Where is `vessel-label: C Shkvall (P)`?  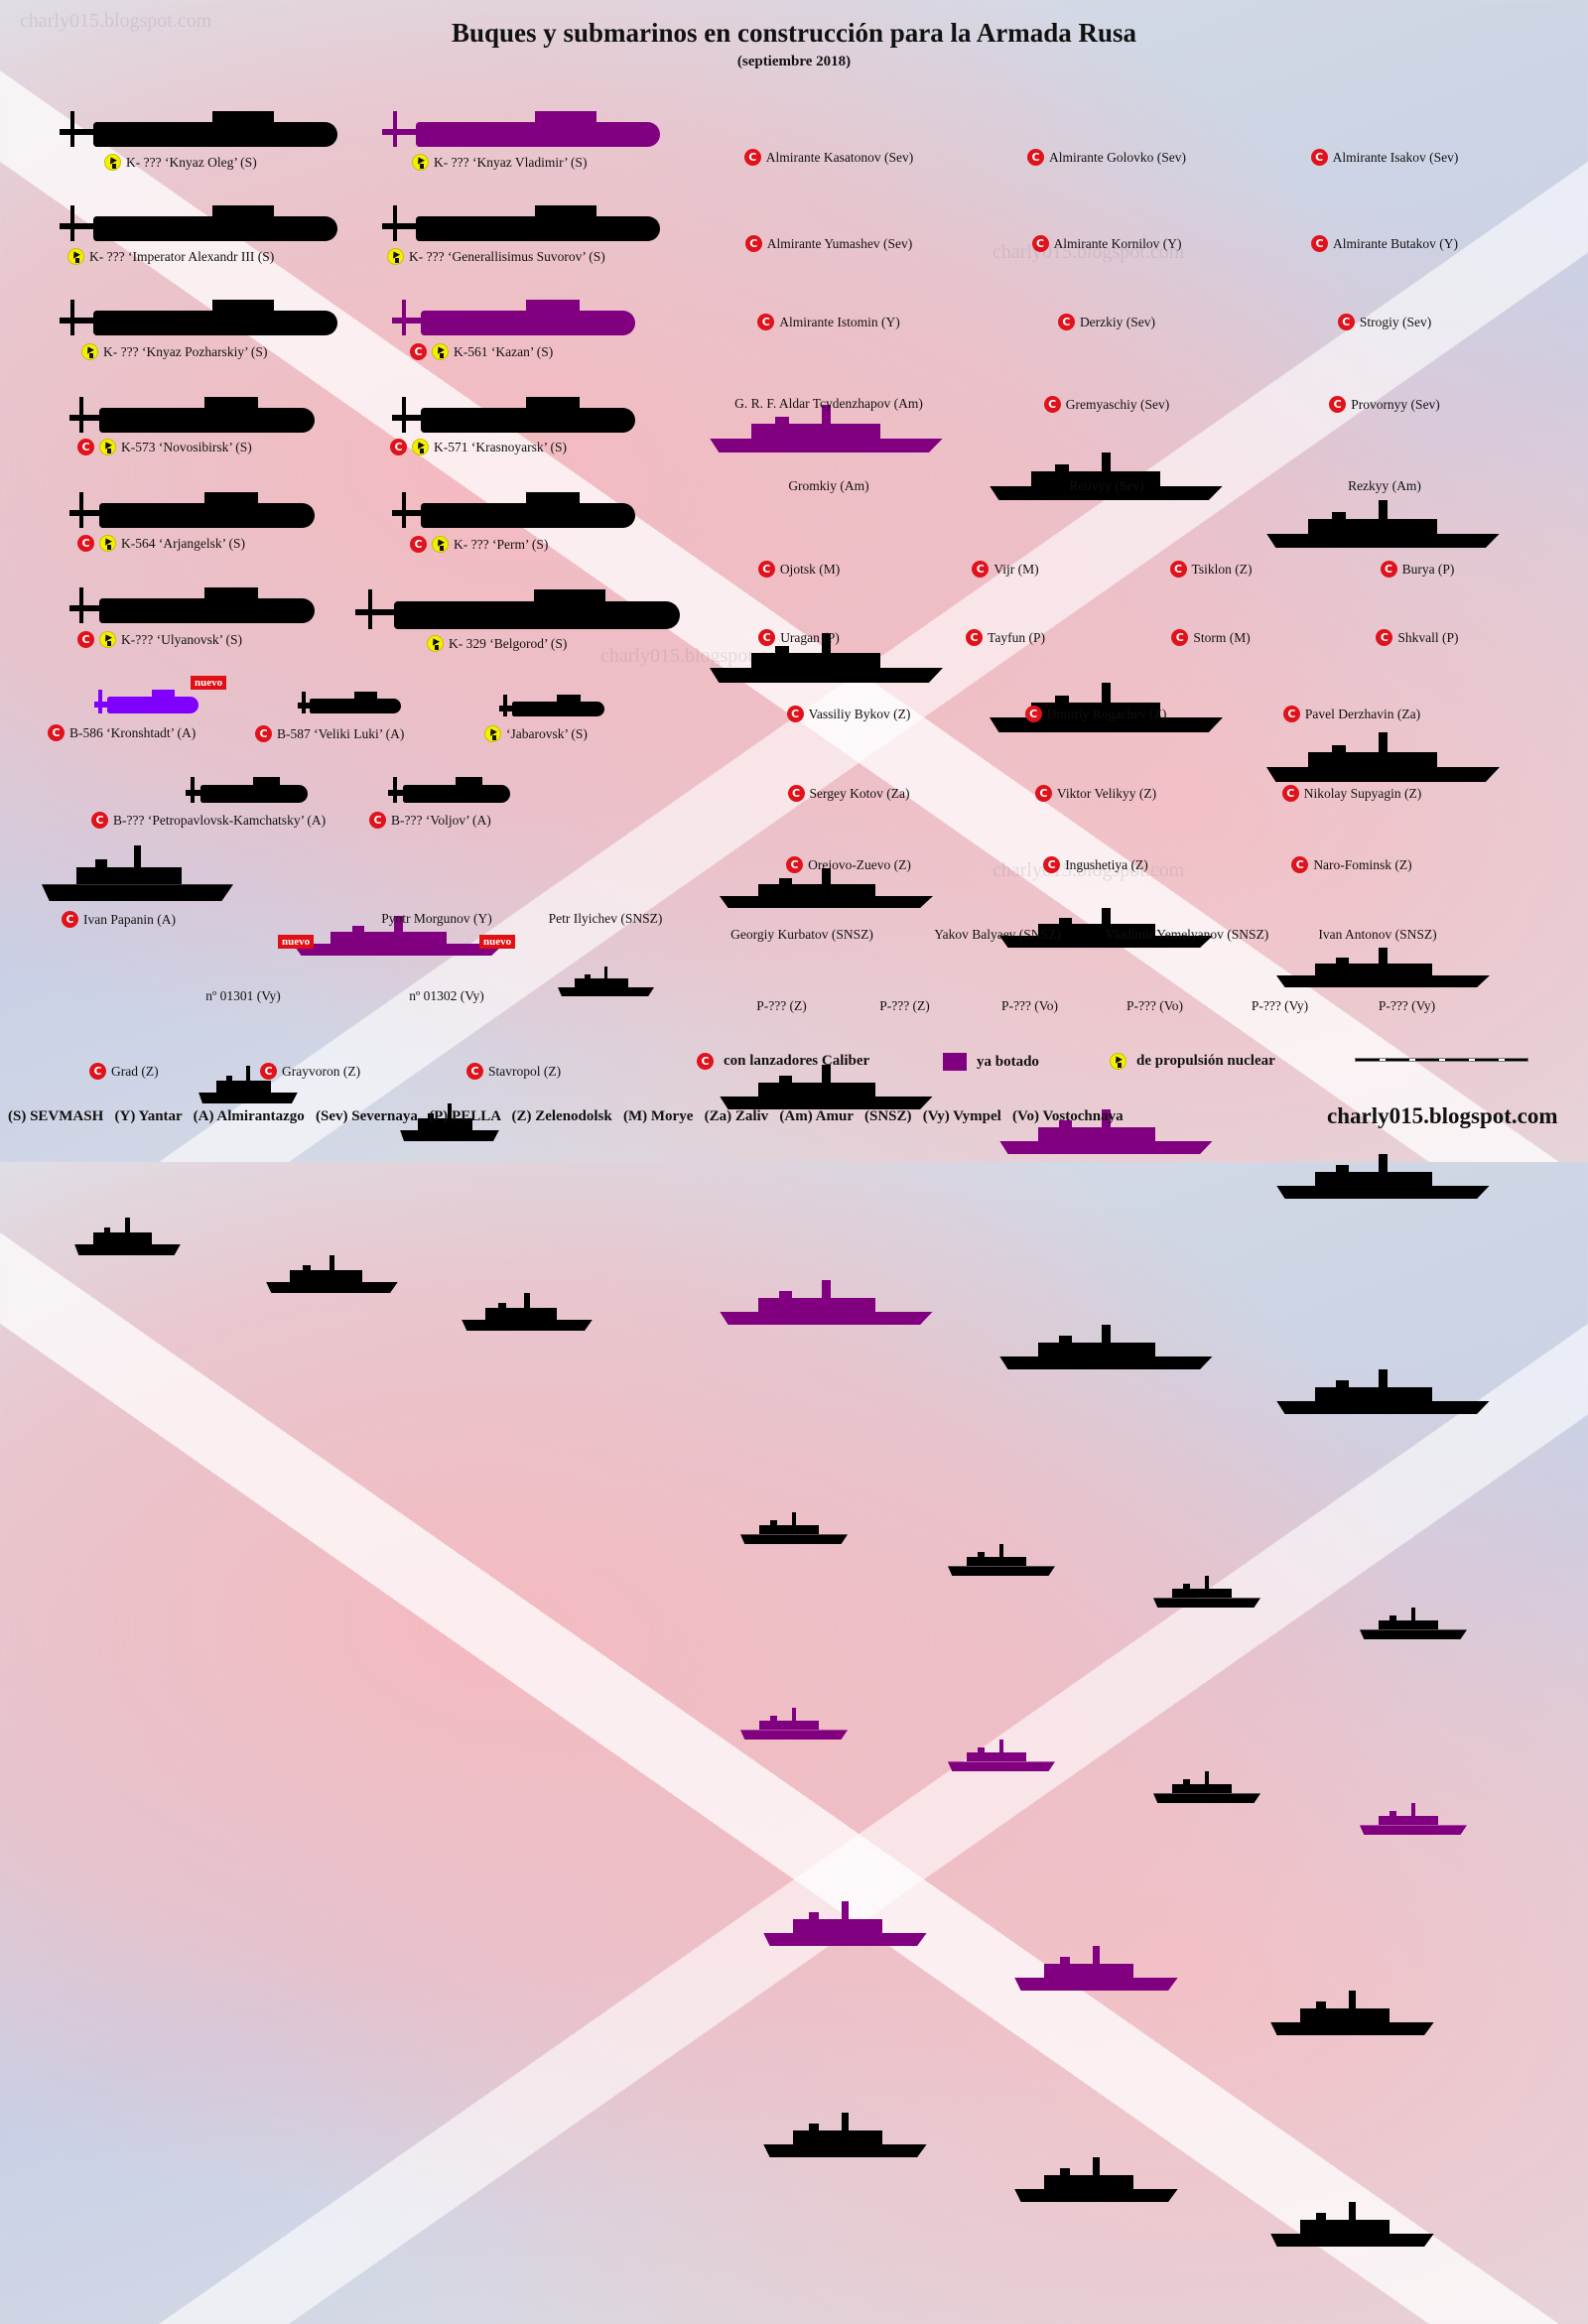
vessel-label: C Shkvall (P) is located at coordinates (1417, 637).